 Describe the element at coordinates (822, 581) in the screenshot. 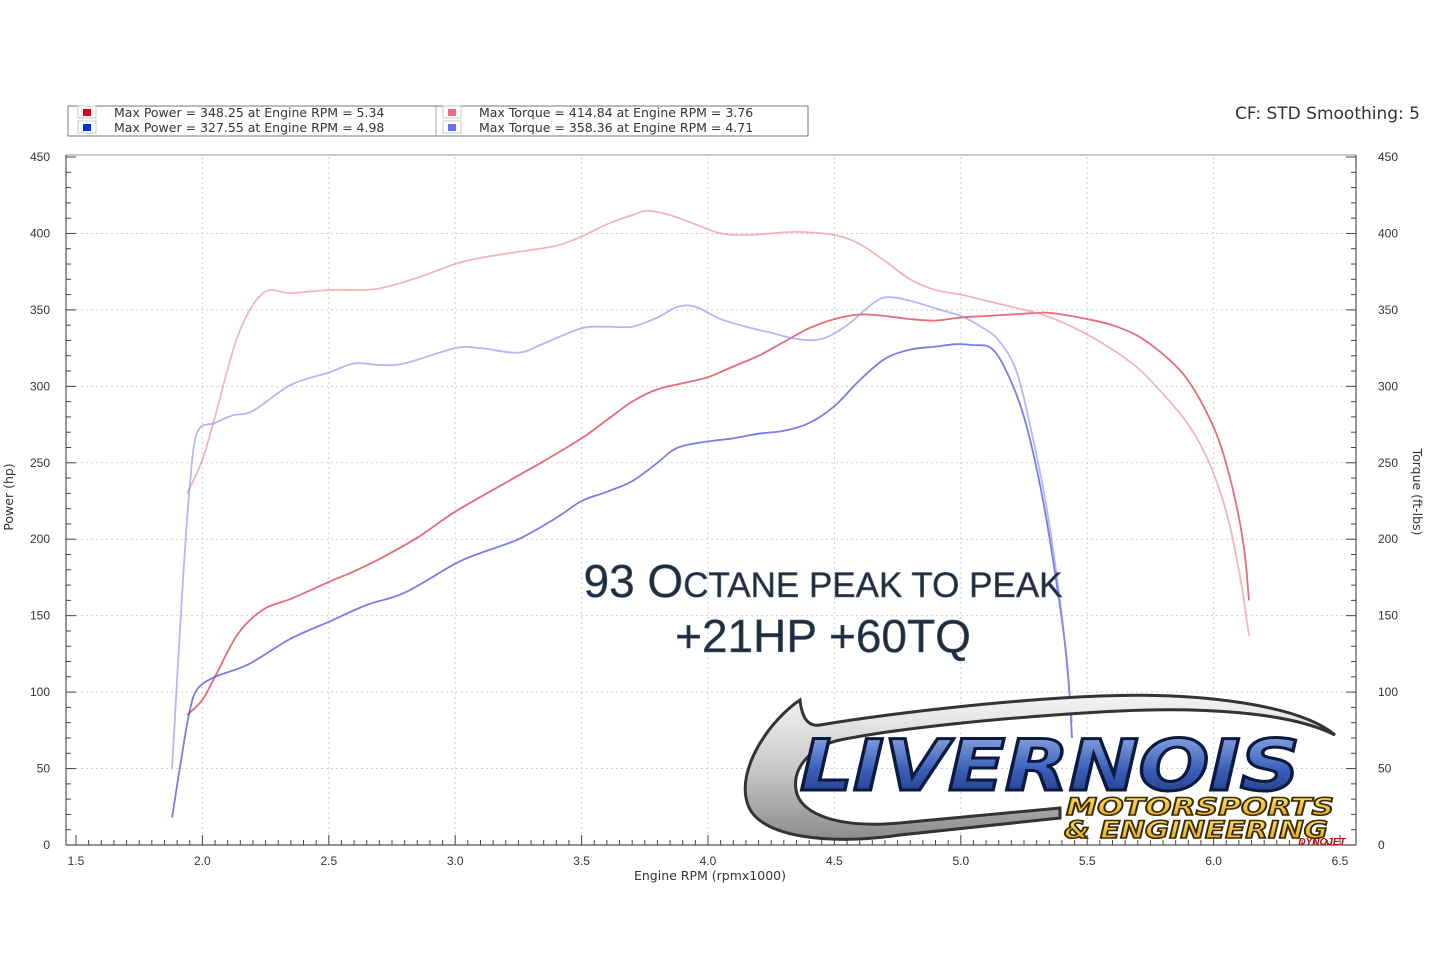

I see `annotation-line-1: 93 OCTANE PEAK TO PEAK` at that location.